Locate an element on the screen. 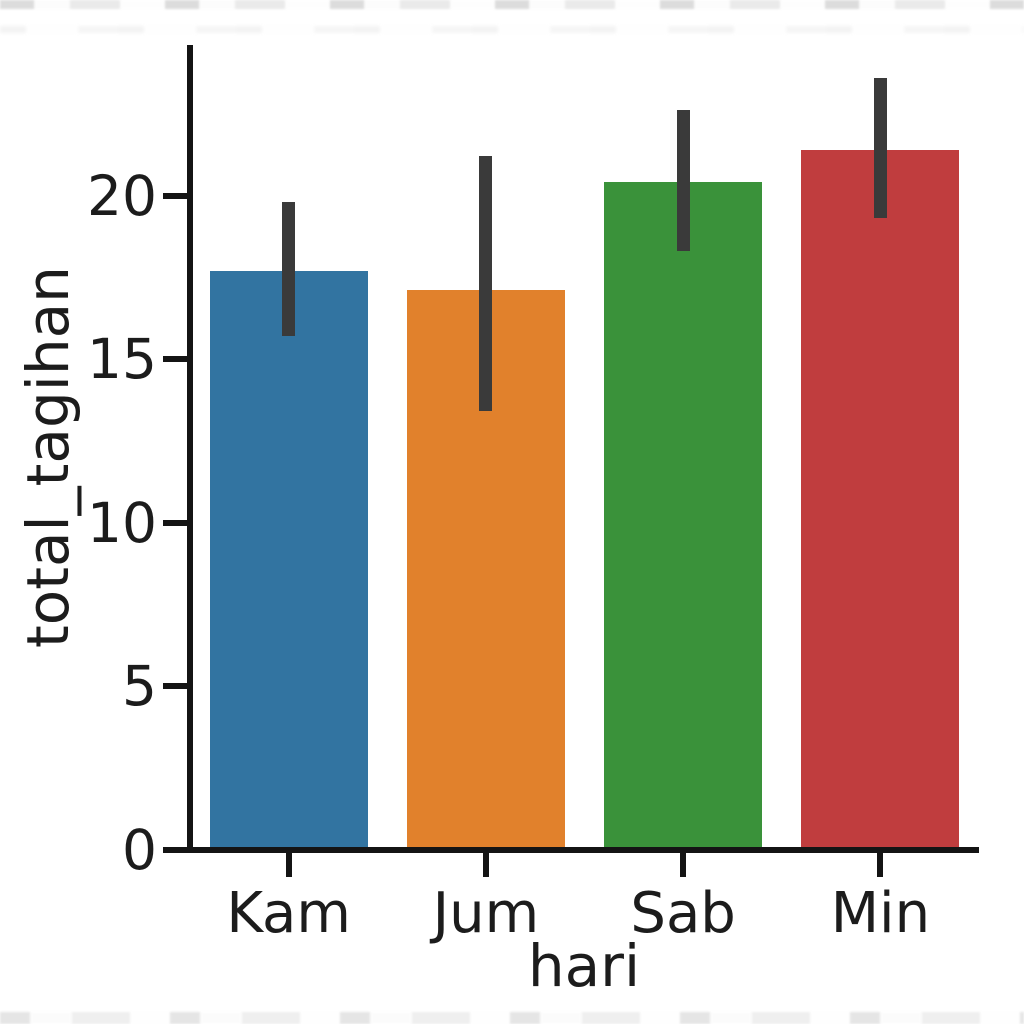 This screenshot has height=1024, width=1024. y-tick-label-0: 0 is located at coordinates (139, 850).